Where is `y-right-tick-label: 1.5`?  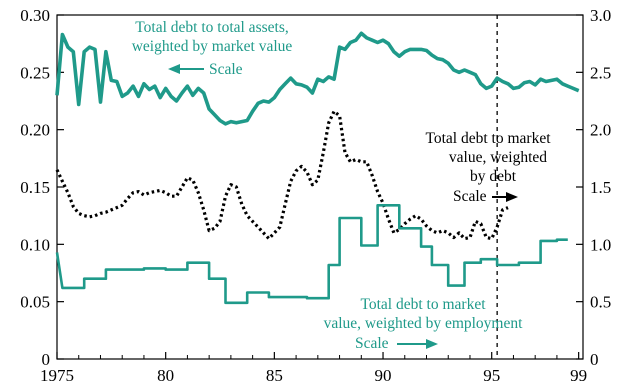
y-right-tick-label: 1.5 is located at coordinates (600, 187).